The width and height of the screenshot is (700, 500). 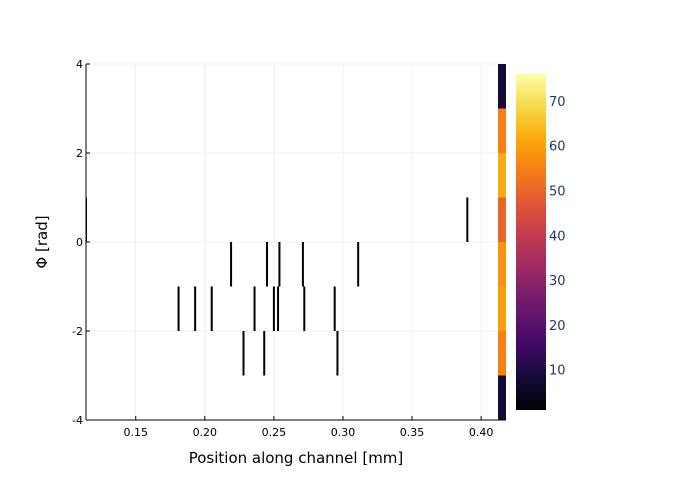 What do you see at coordinates (557, 191) in the screenshot?
I see `colorbar-tick-label: 50` at bounding box center [557, 191].